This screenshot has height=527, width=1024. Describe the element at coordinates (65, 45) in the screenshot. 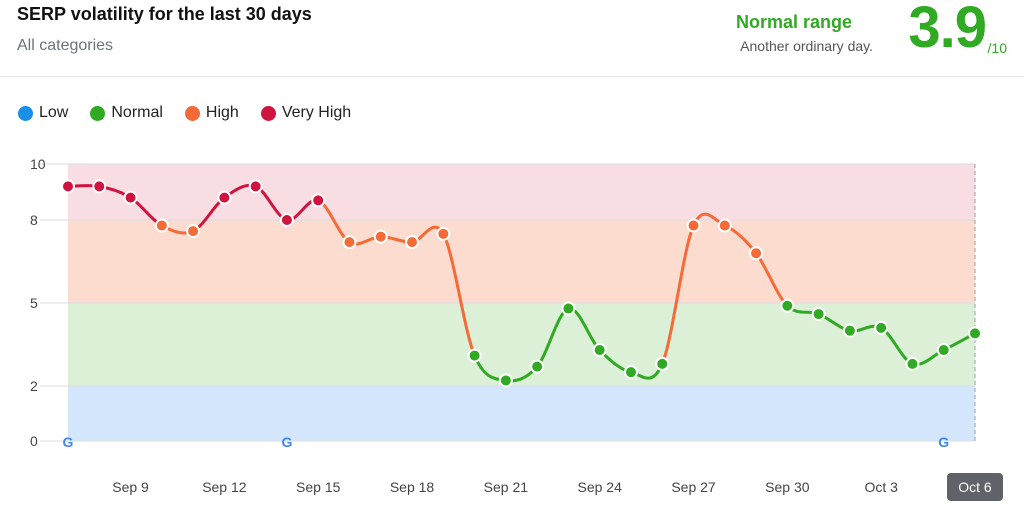

I see `category-filter: All categories` at that location.